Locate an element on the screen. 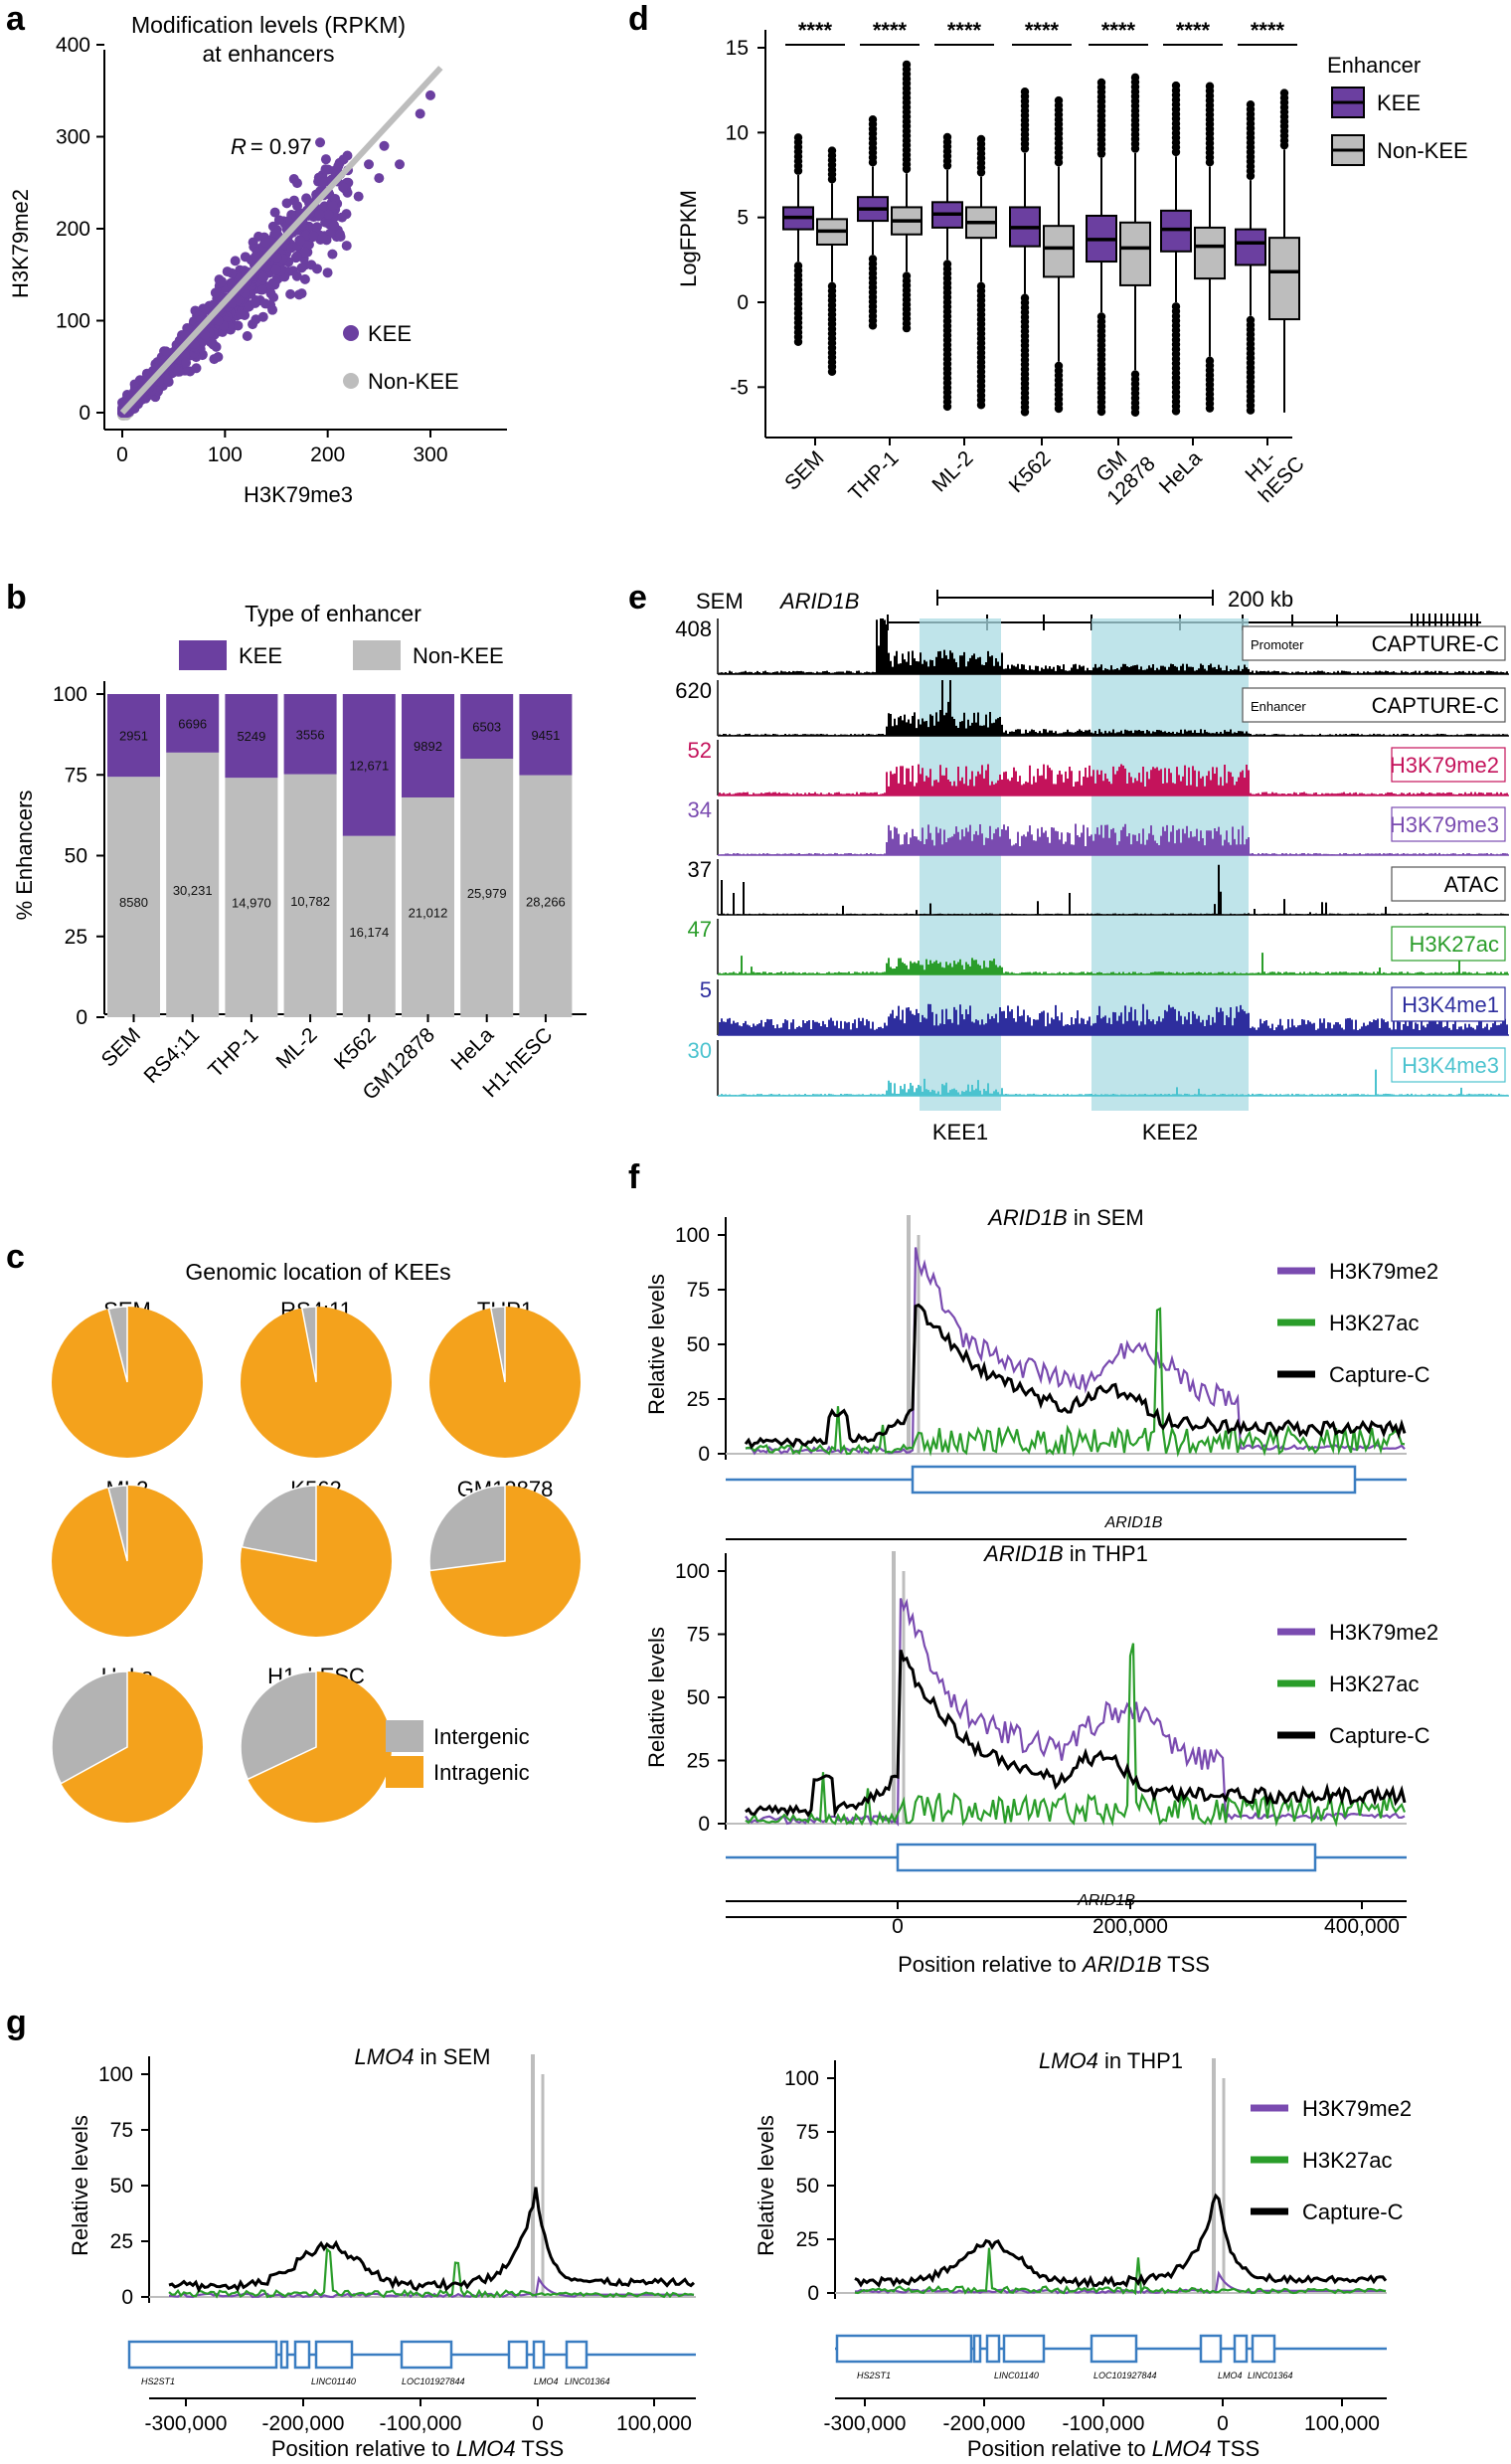 Image resolution: width=1511 pixels, height=2464 pixels. x-tick-label-line: HeLa is located at coordinates (1181, 472).